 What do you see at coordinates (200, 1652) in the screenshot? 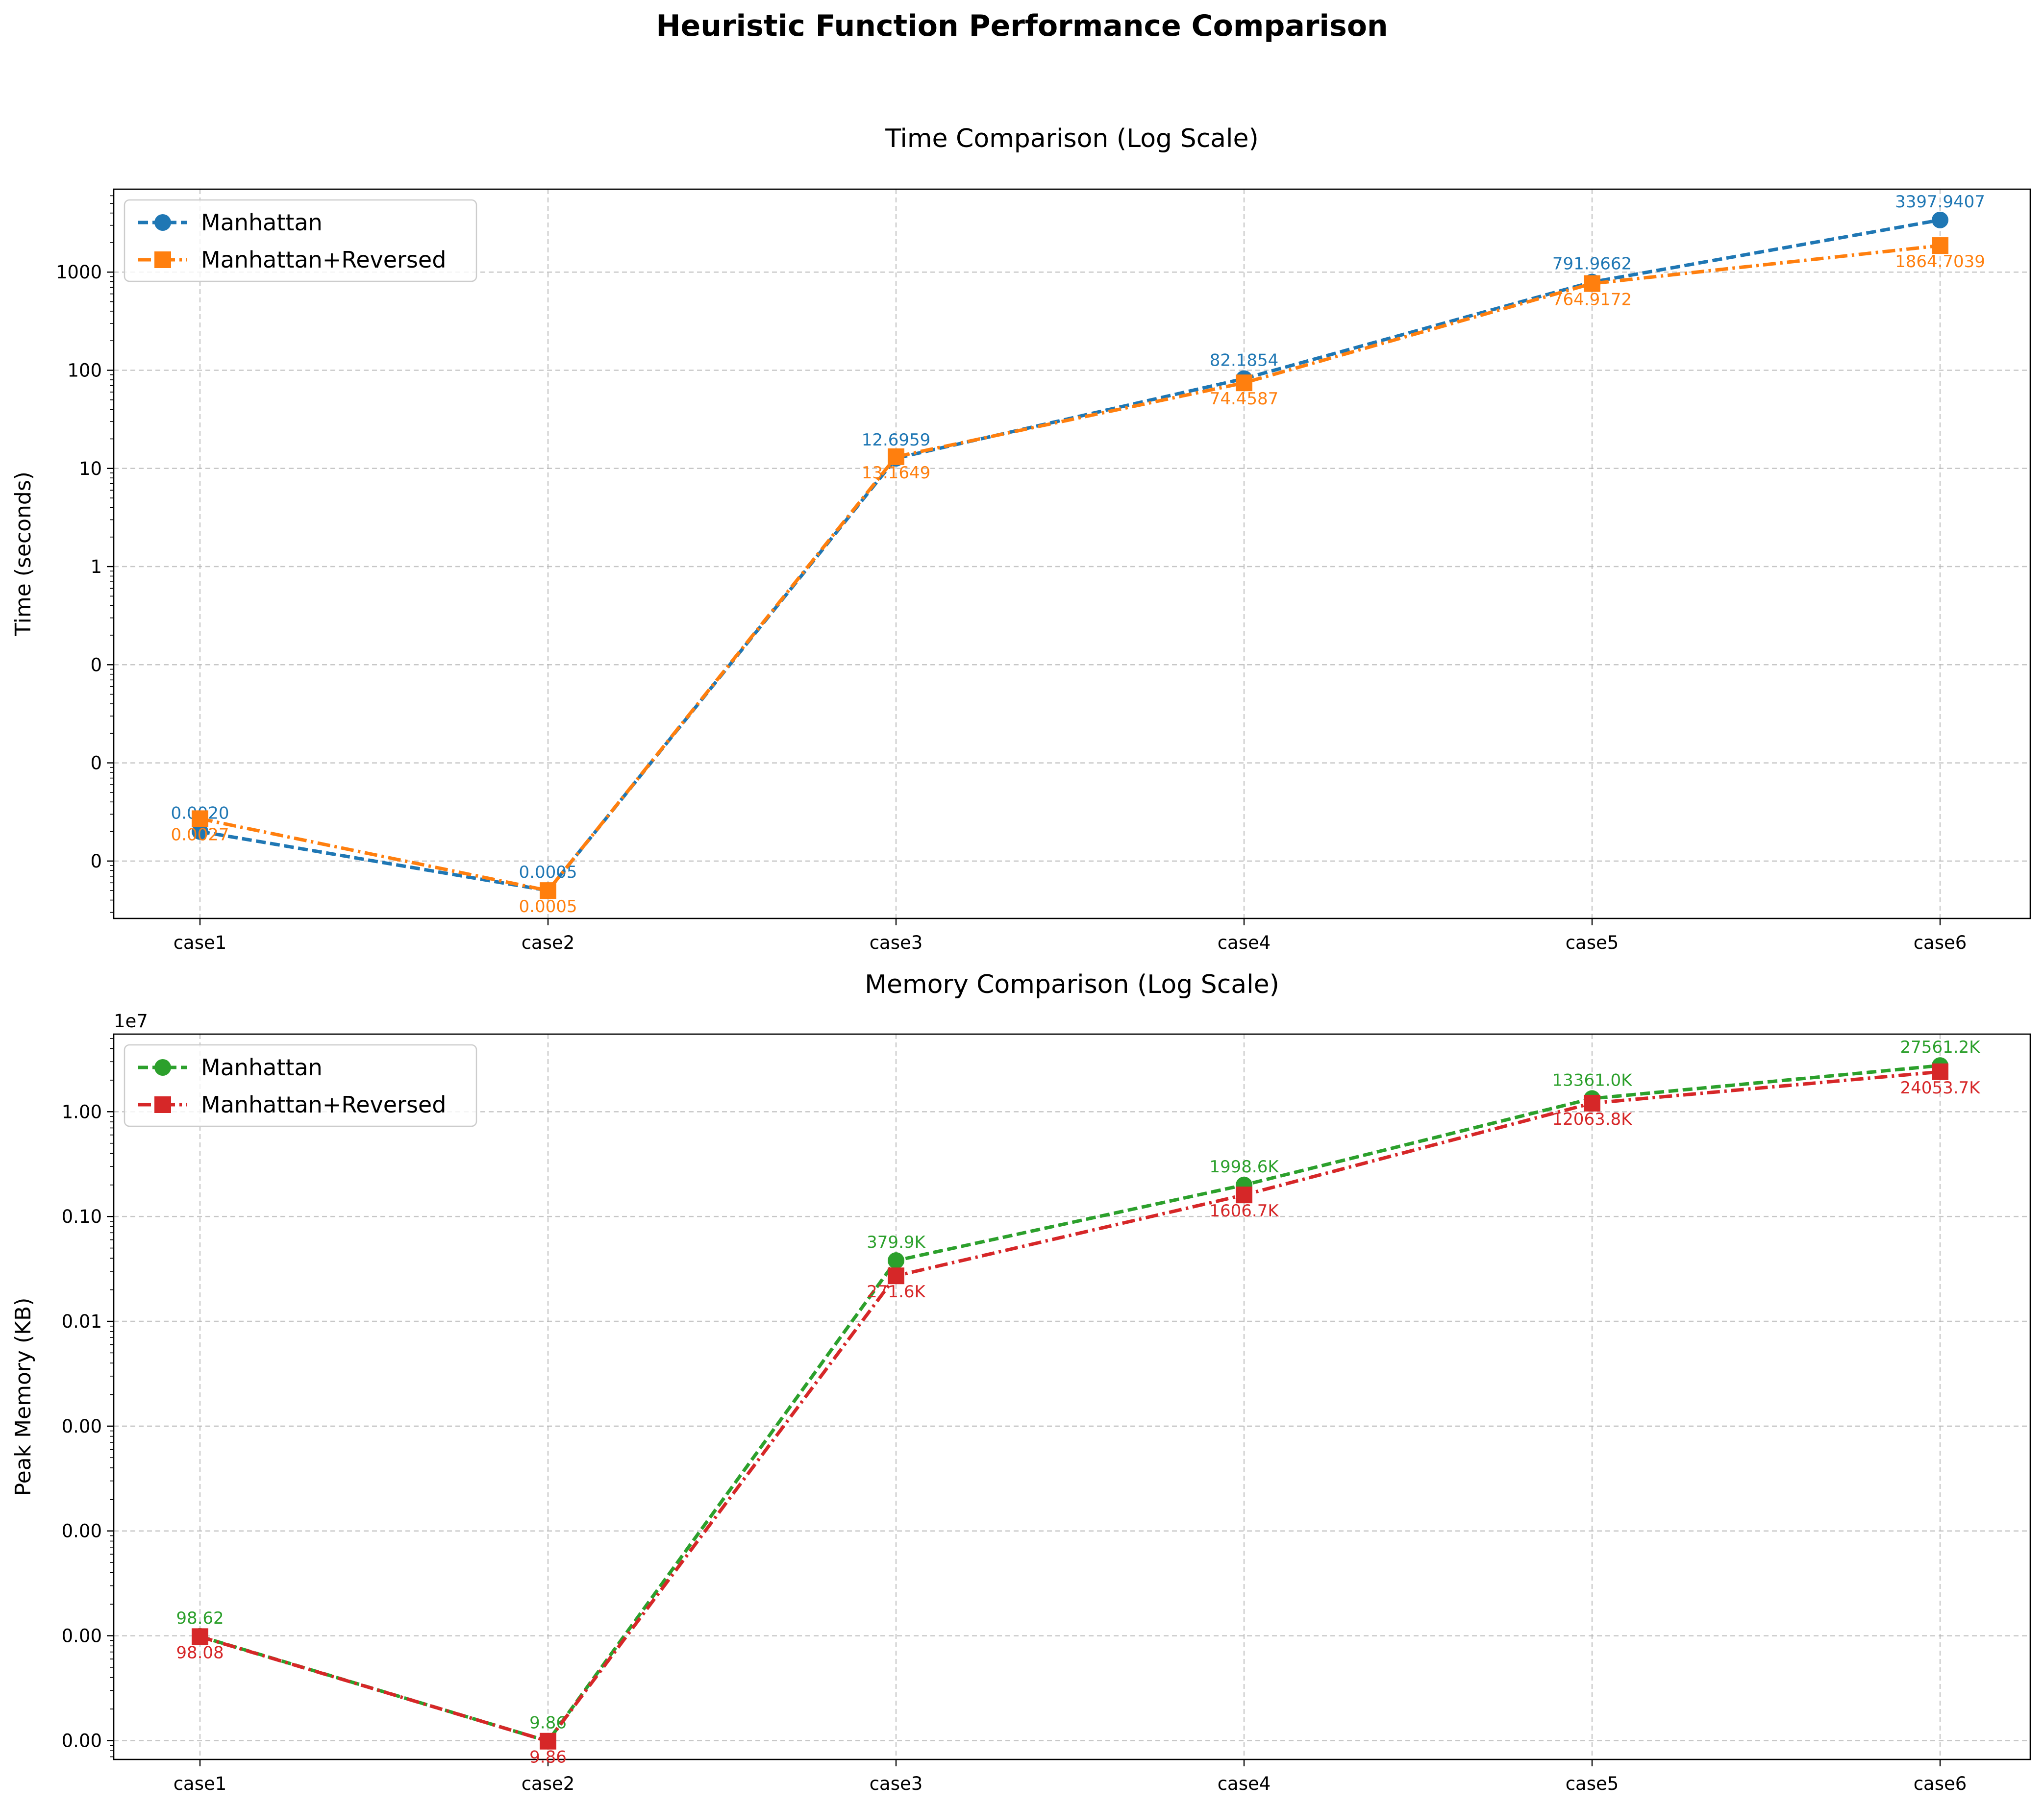
I see `data-label: 98.08` at bounding box center [200, 1652].